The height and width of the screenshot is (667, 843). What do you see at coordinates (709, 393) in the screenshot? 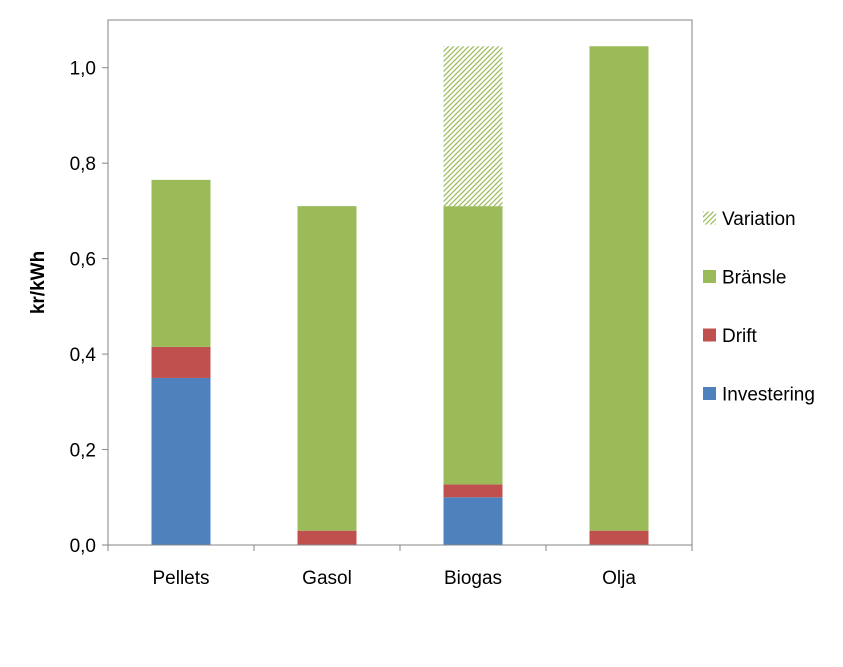
I see `legend-swatch-investering` at bounding box center [709, 393].